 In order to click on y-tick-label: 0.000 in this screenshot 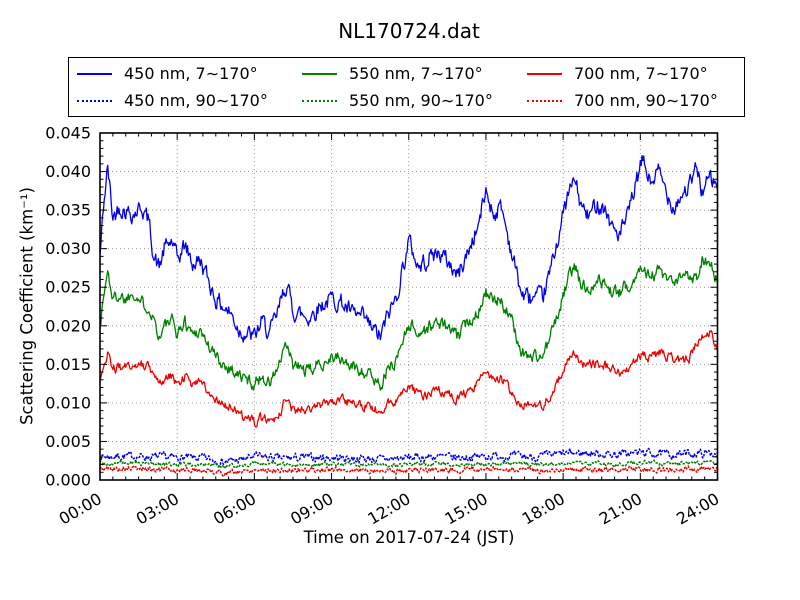, I will do `click(68, 480)`.